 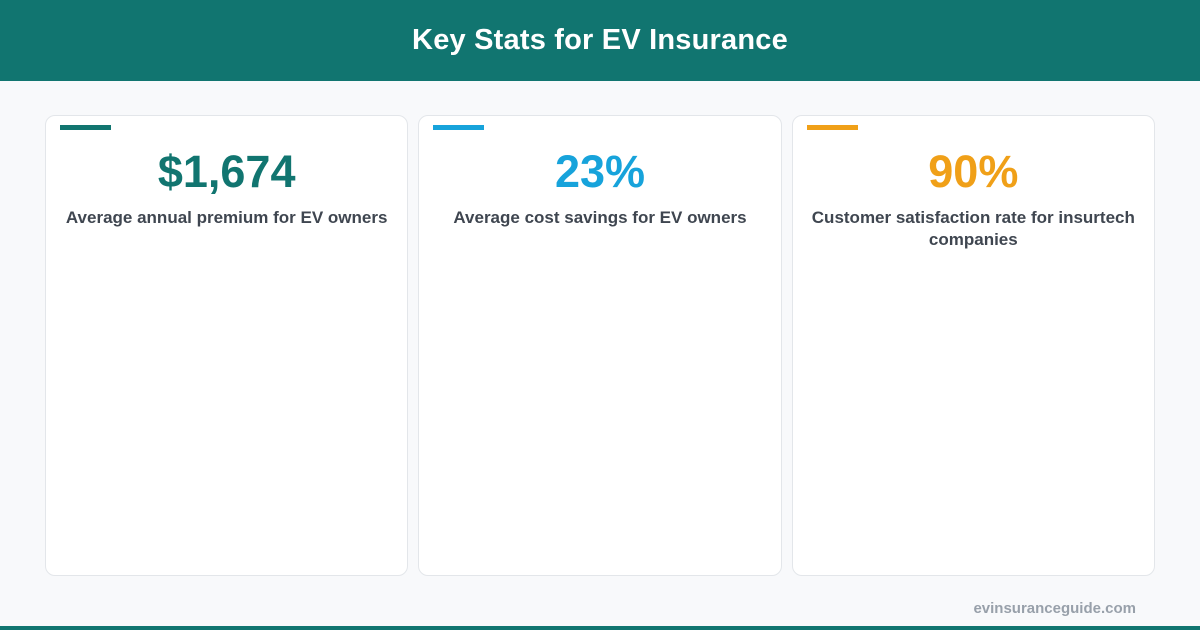 I want to click on site-url: evinsuranceguide.com, so click(x=1054, y=608).